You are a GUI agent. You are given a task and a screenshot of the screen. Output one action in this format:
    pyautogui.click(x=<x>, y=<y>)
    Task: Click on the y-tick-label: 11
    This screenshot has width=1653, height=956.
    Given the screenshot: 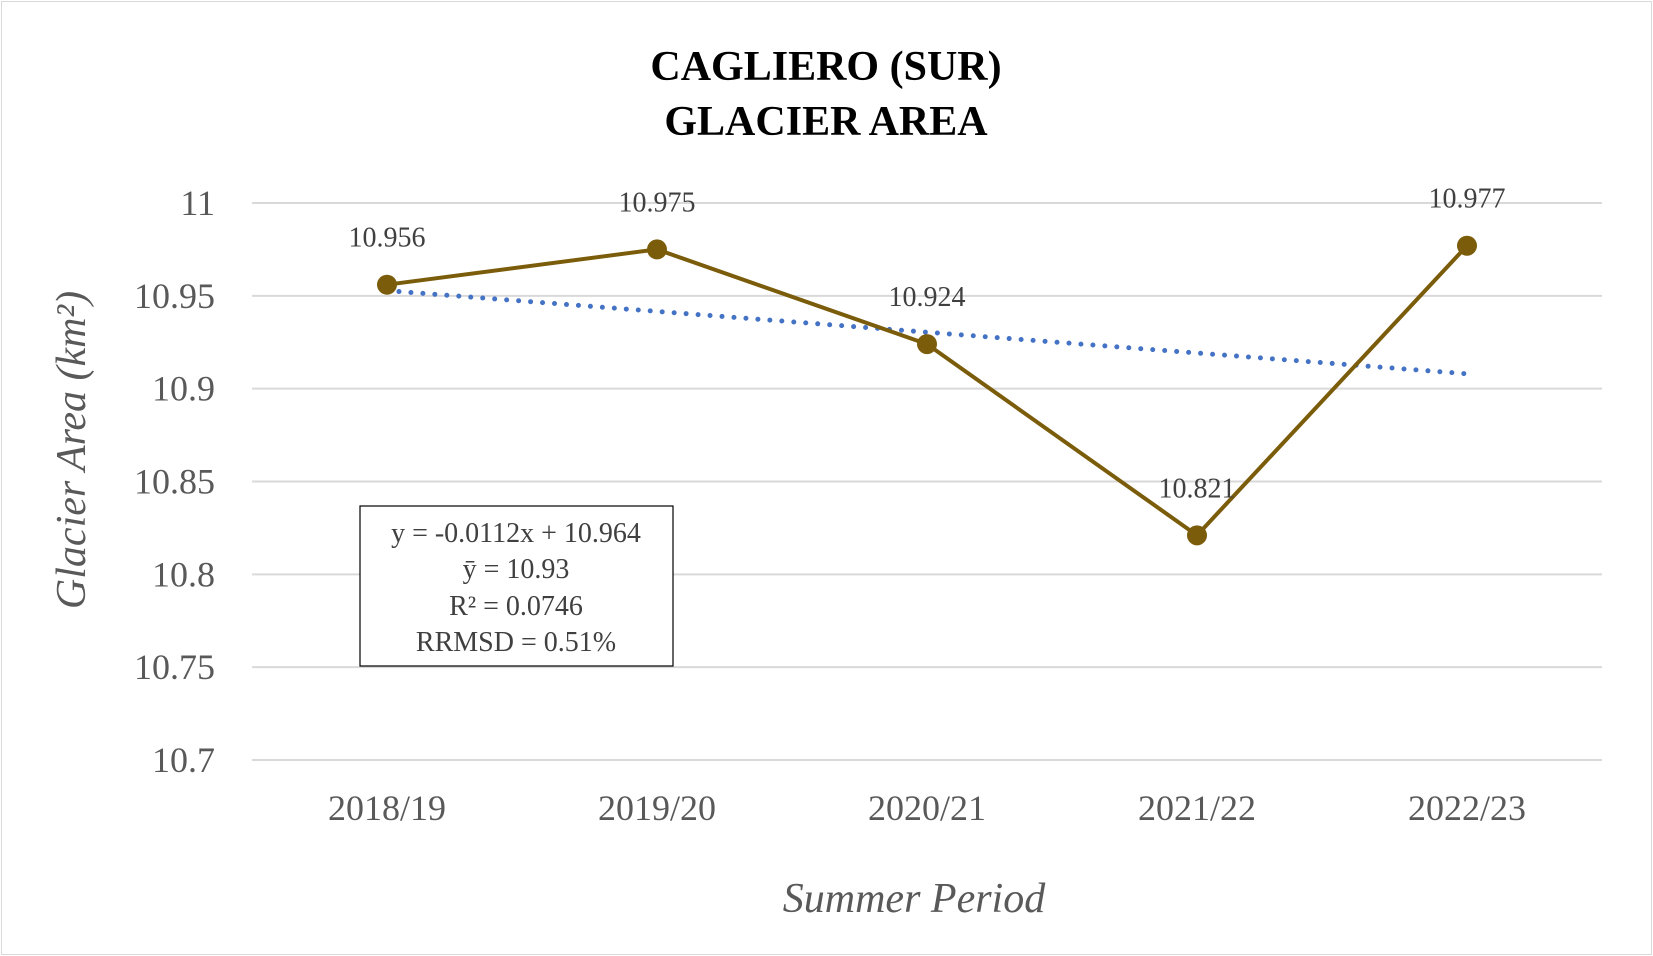 What is the action you would take?
    pyautogui.click(x=197, y=203)
    